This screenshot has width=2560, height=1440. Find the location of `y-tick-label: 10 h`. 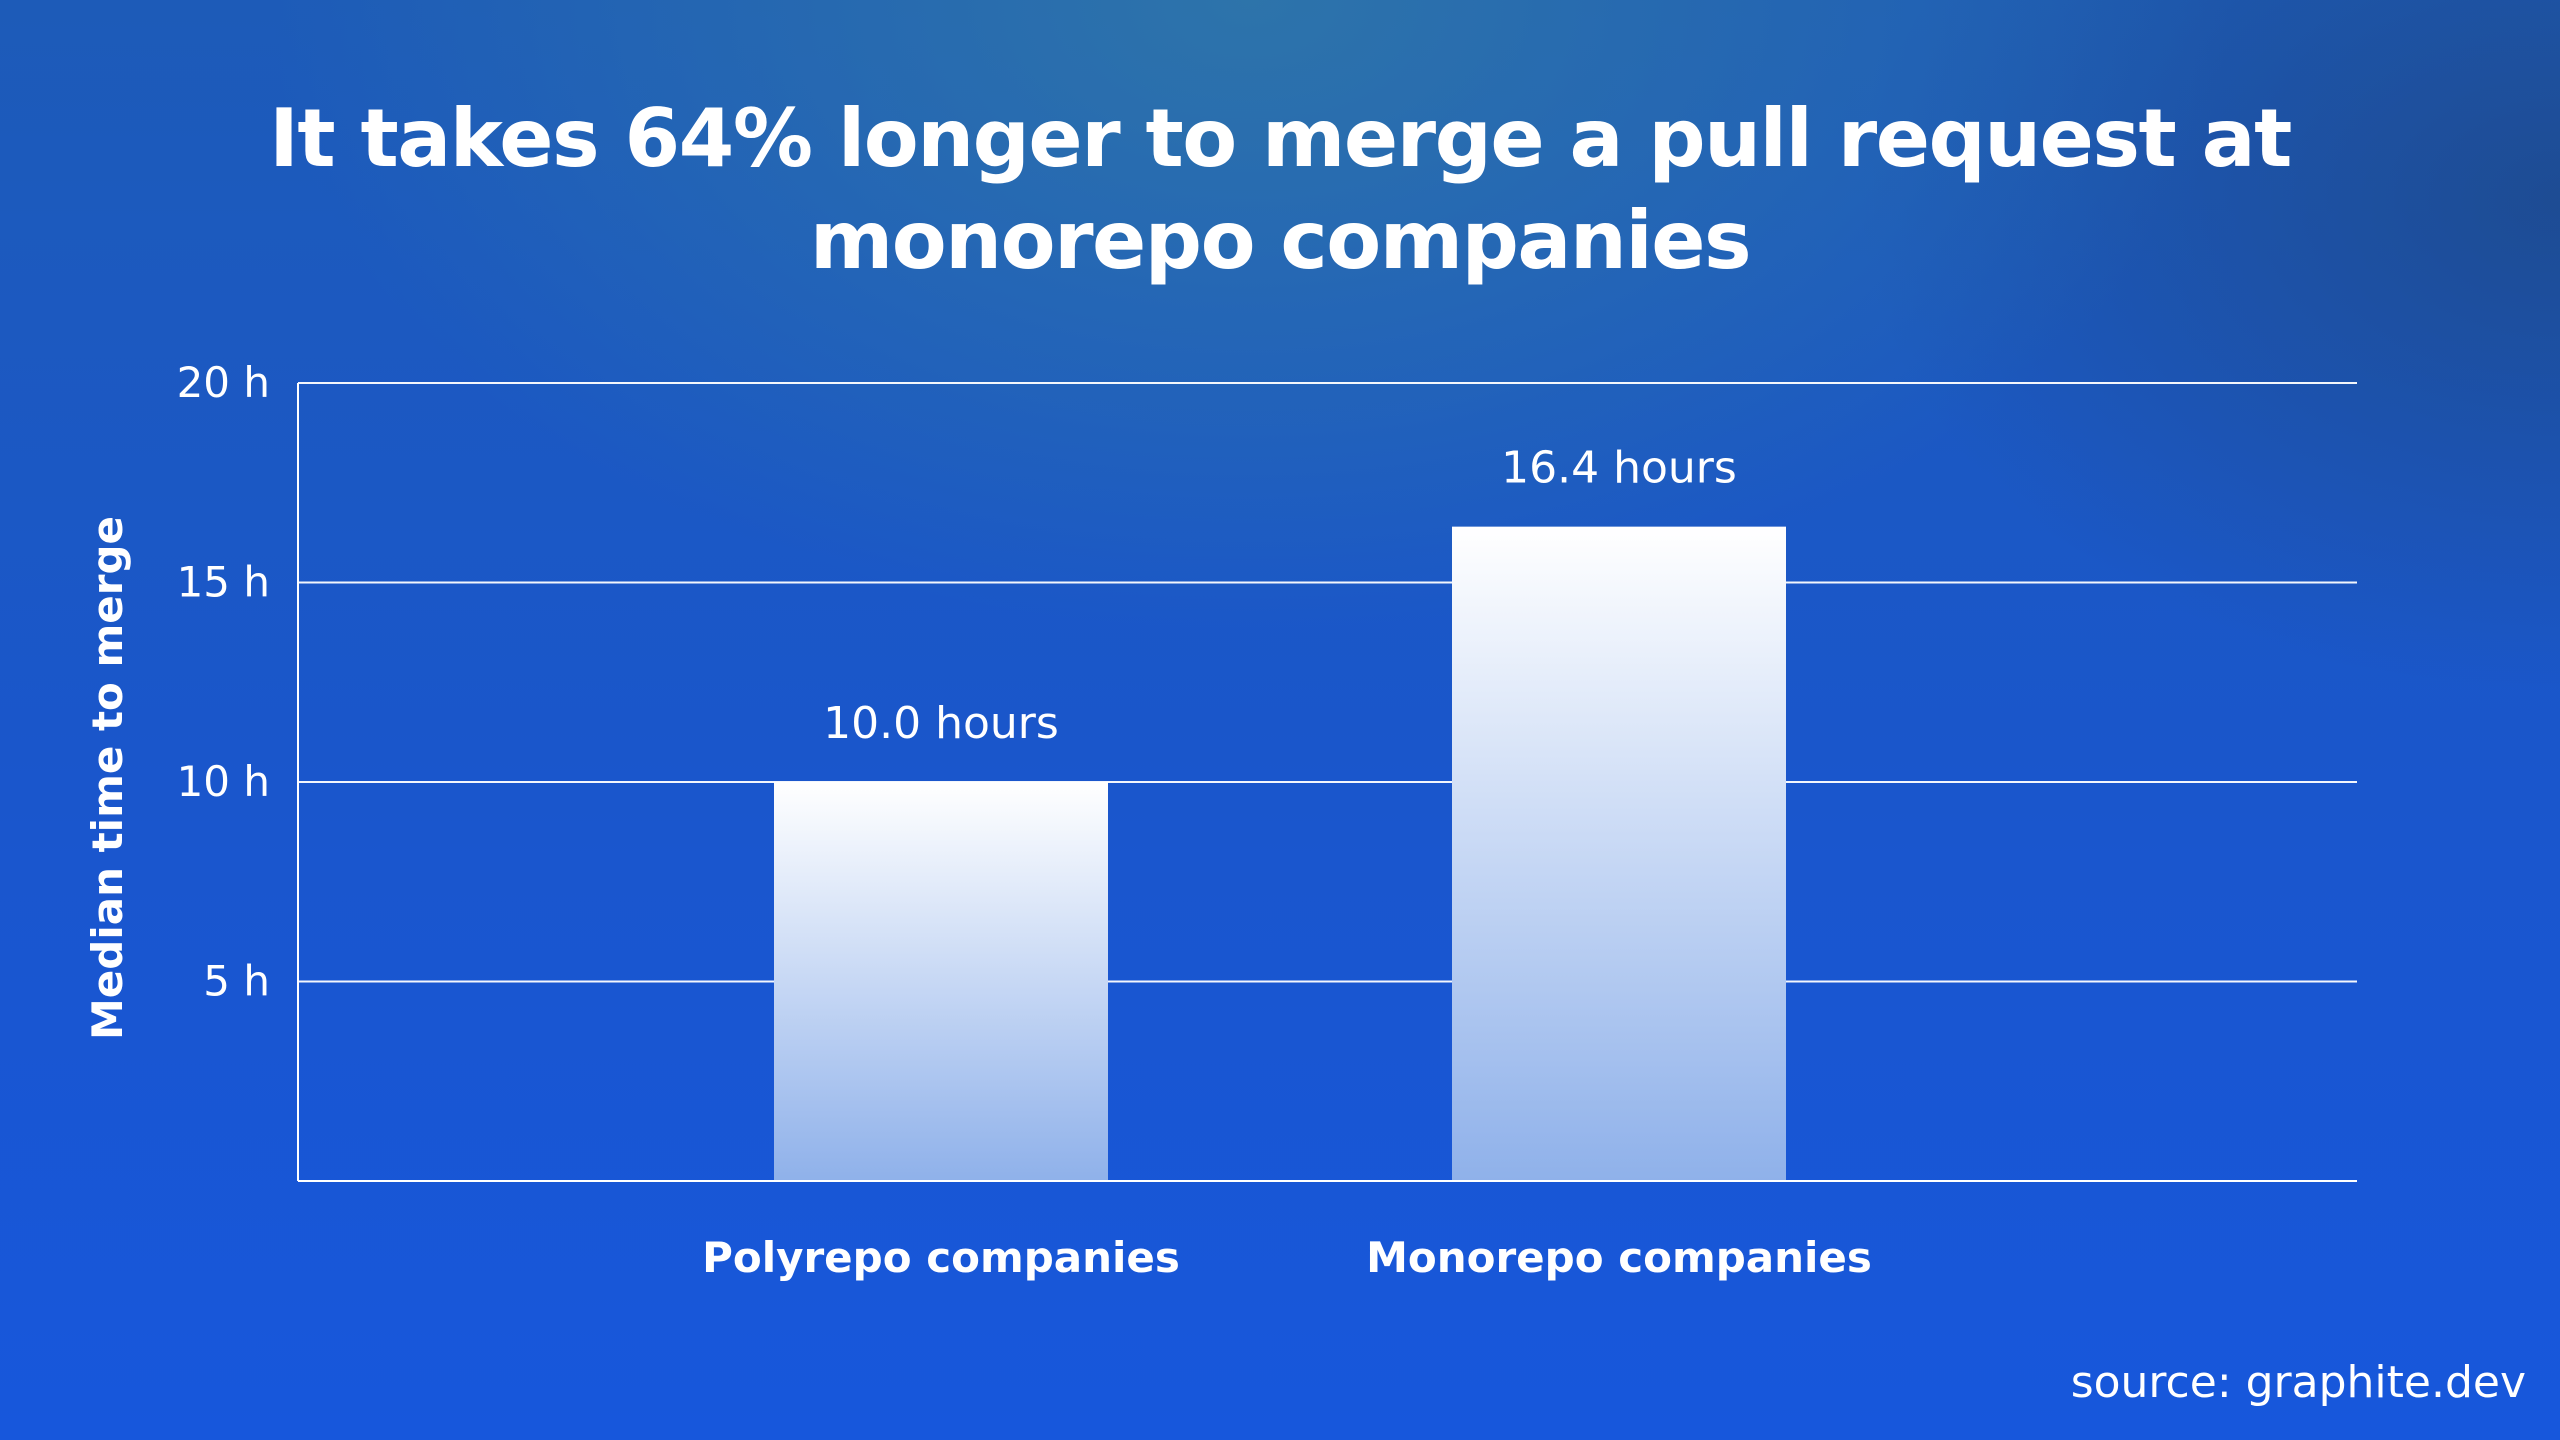

y-tick-label: 10 h is located at coordinates (223, 781).